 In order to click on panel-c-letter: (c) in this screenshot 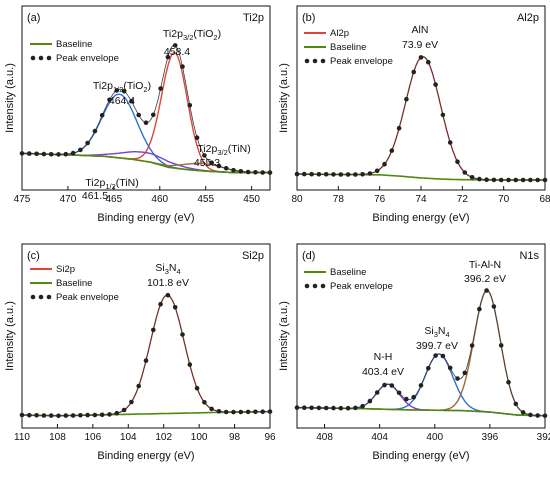, I will do `click(33, 256)`.